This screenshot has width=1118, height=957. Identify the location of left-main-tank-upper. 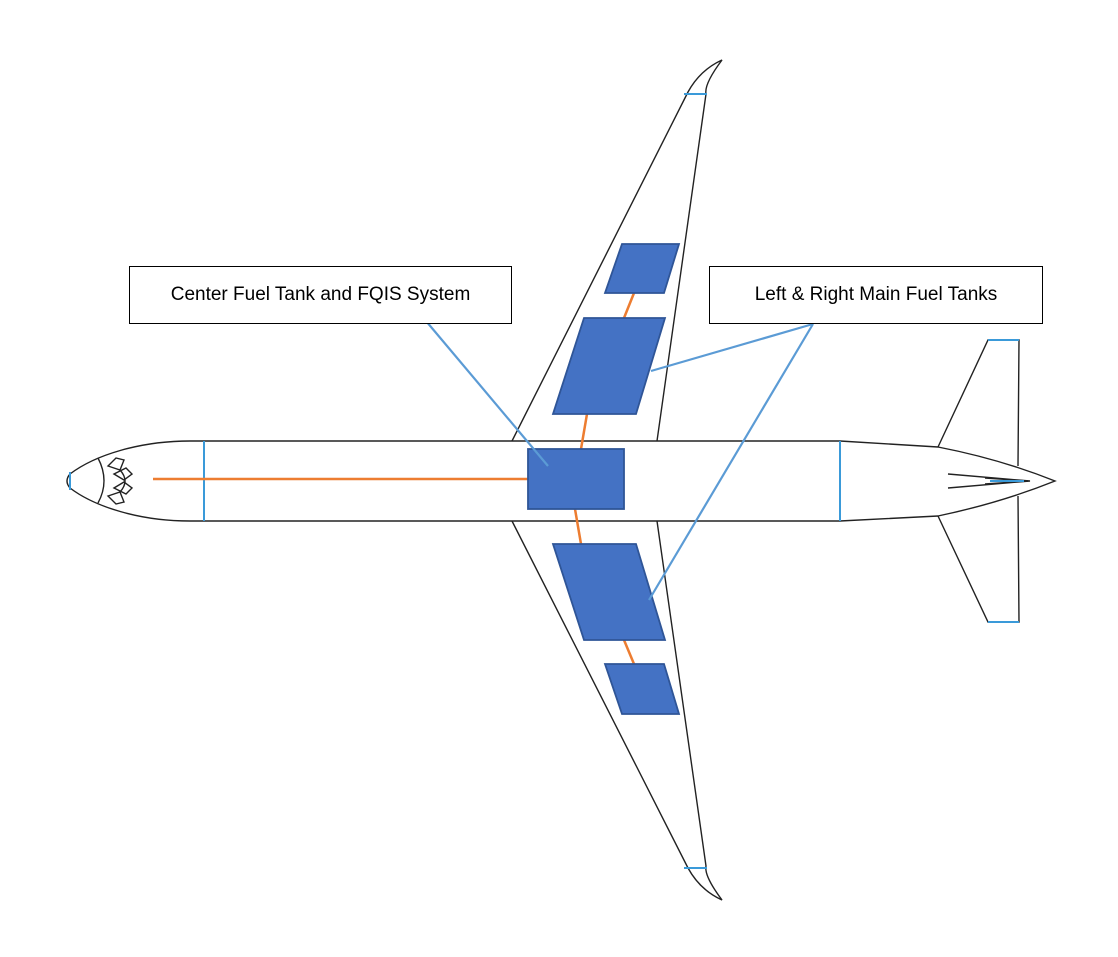
(609, 366).